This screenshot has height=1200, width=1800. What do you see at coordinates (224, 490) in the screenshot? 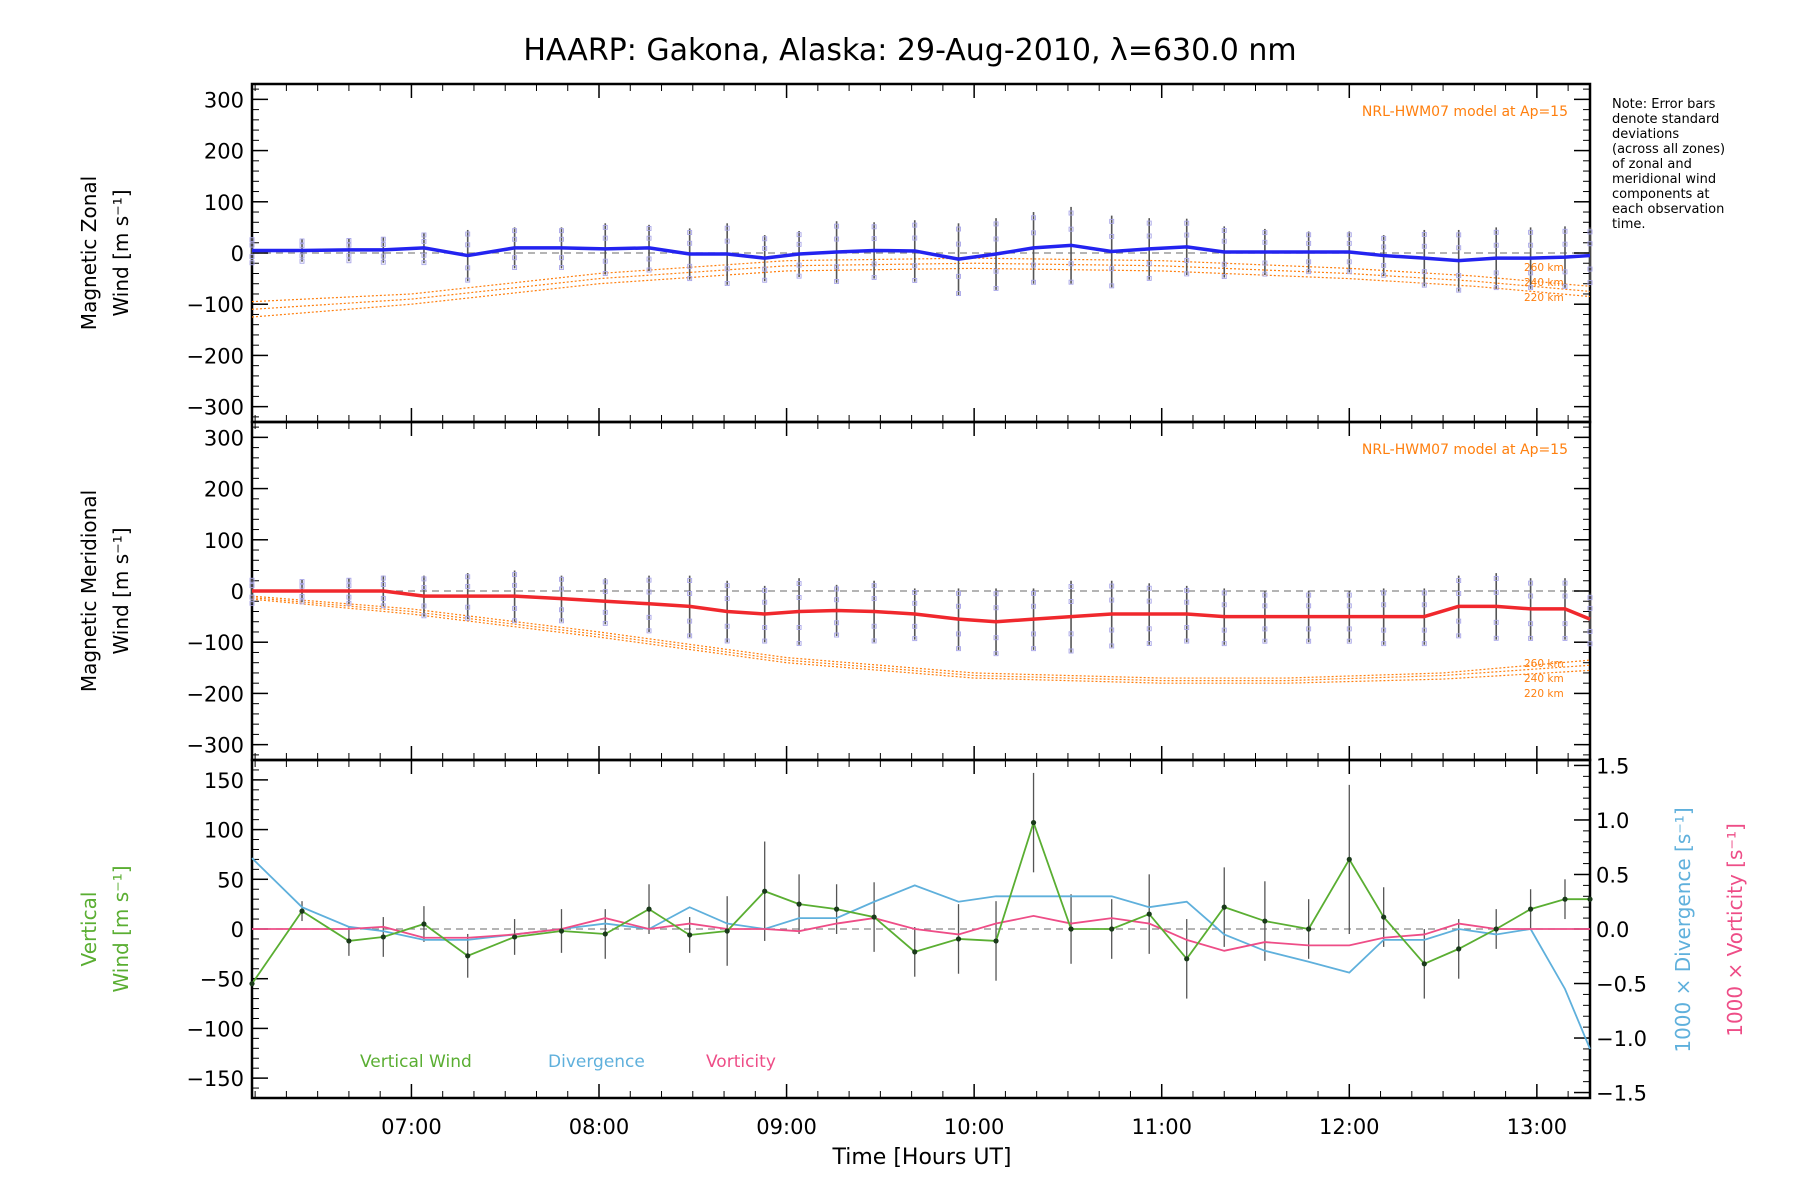
I see `y-tick-label: 200` at bounding box center [224, 490].